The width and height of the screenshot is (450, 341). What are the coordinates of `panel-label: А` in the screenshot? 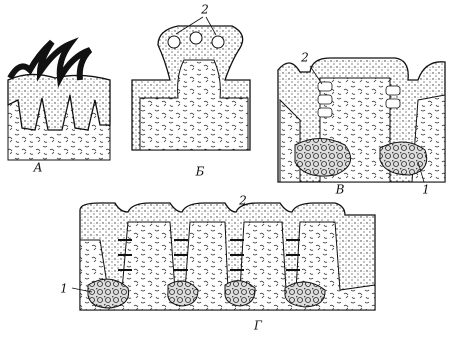 It's located at (37, 168).